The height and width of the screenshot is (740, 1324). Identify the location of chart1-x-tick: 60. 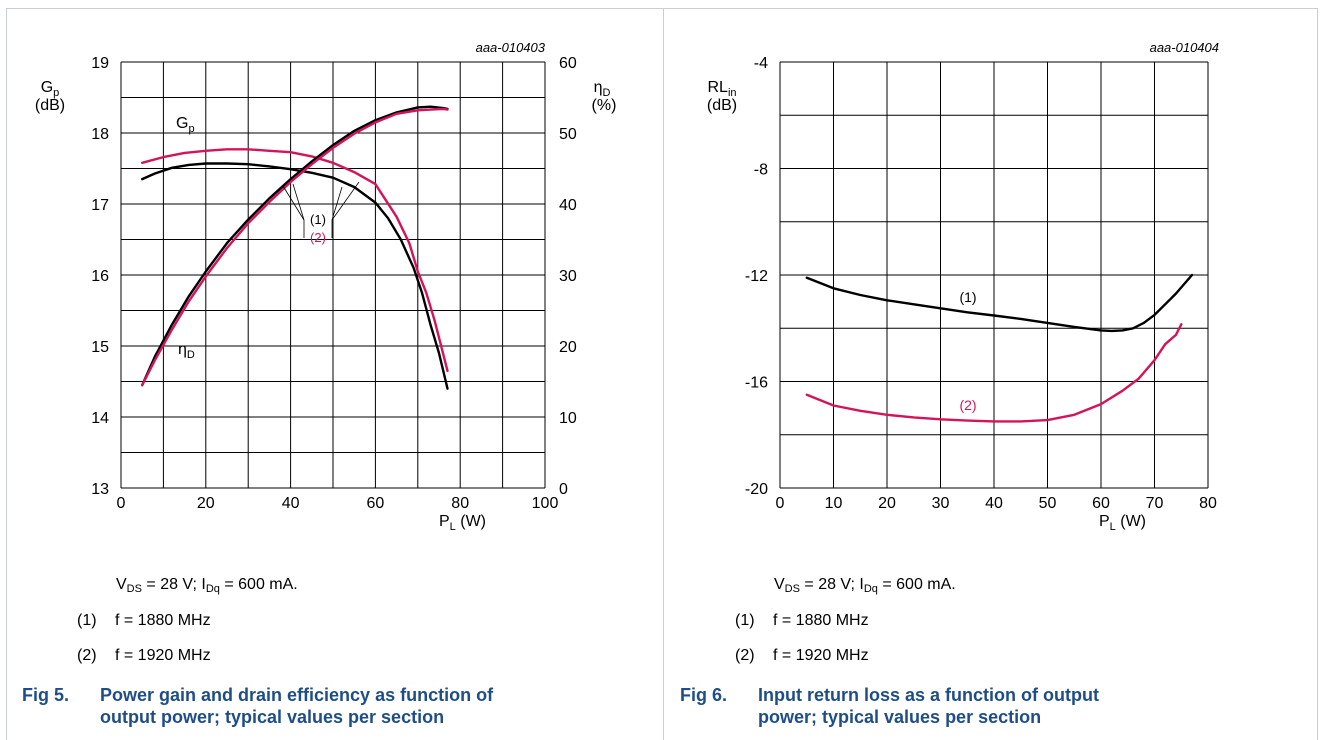
(376, 503).